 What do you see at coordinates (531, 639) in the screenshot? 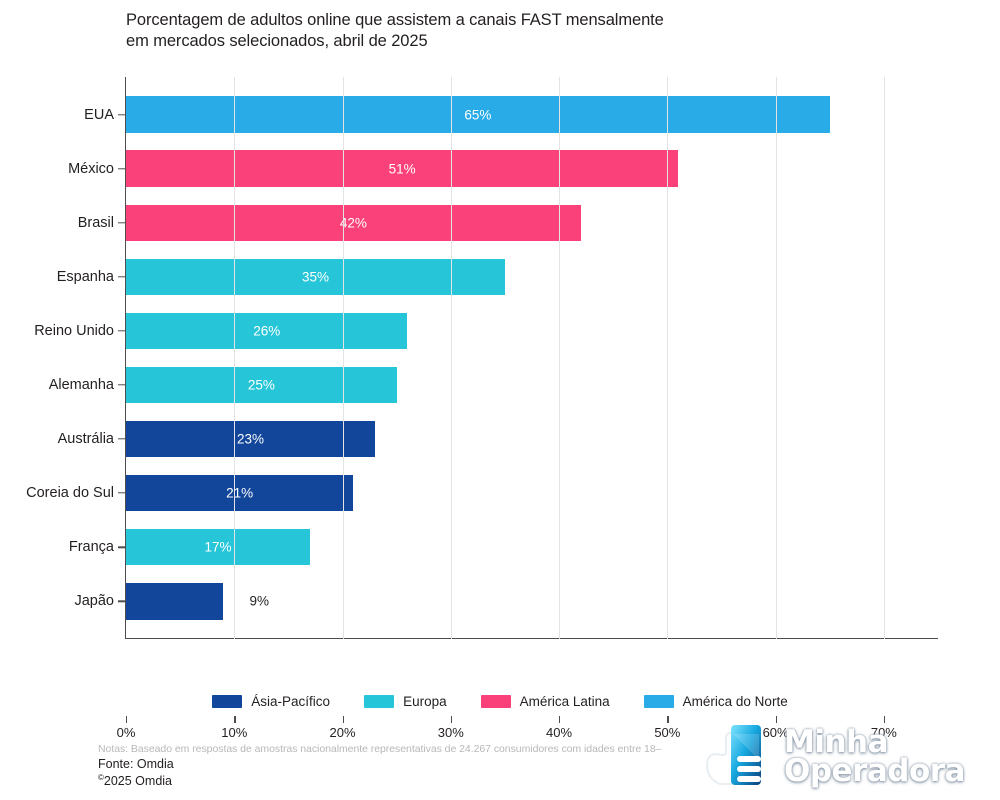
I see `x-axis-line` at bounding box center [531, 639].